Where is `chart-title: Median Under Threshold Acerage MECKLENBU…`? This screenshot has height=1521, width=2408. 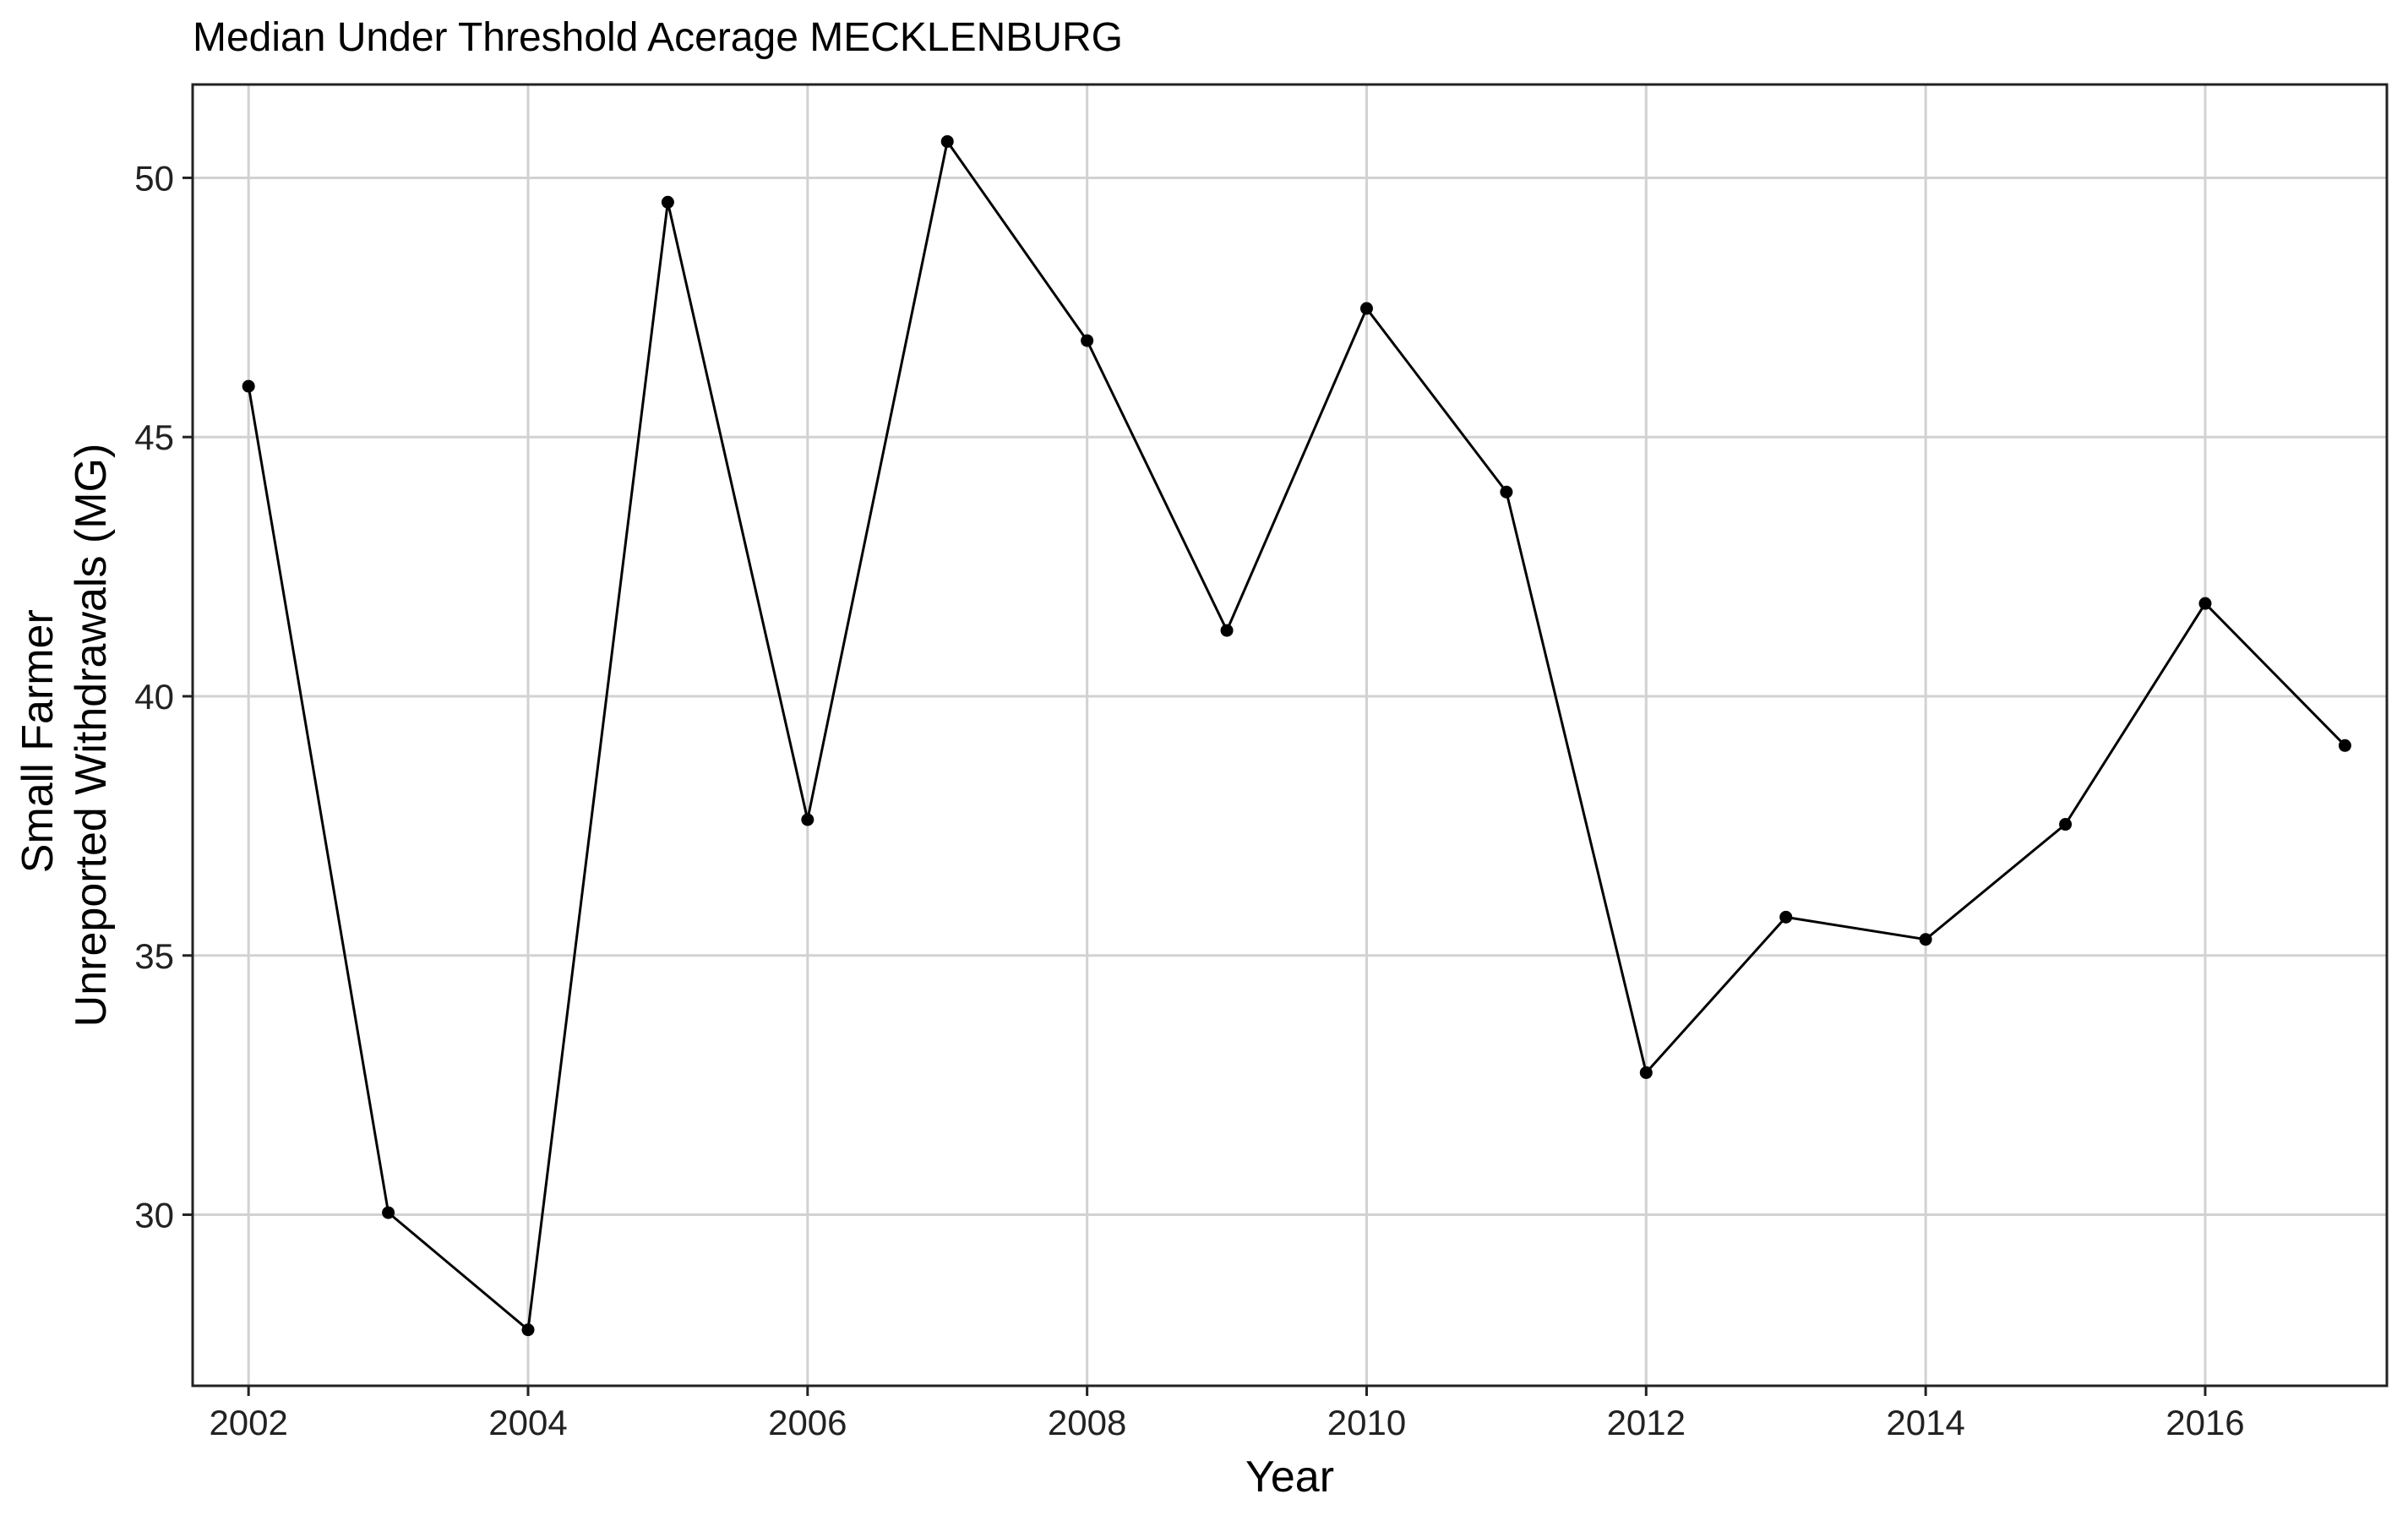
chart-title: Median Under Threshold Acerage MECKLENBU… is located at coordinates (658, 37).